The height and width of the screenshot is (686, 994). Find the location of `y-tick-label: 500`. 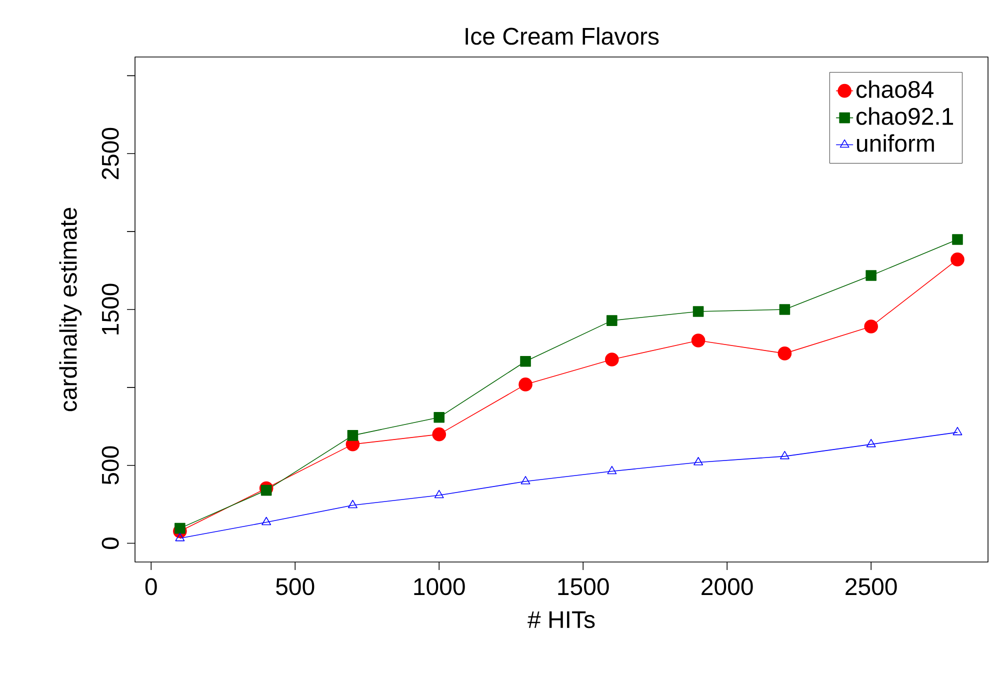

y-tick-label: 500 is located at coordinates (110, 465).